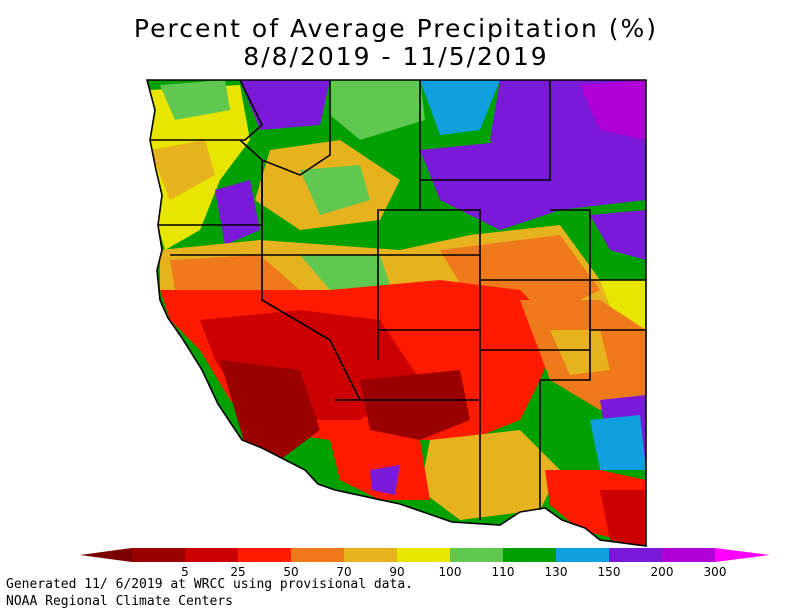 The width and height of the screenshot is (792, 612). I want to click on legend-tick-label: 150, so click(609, 572).